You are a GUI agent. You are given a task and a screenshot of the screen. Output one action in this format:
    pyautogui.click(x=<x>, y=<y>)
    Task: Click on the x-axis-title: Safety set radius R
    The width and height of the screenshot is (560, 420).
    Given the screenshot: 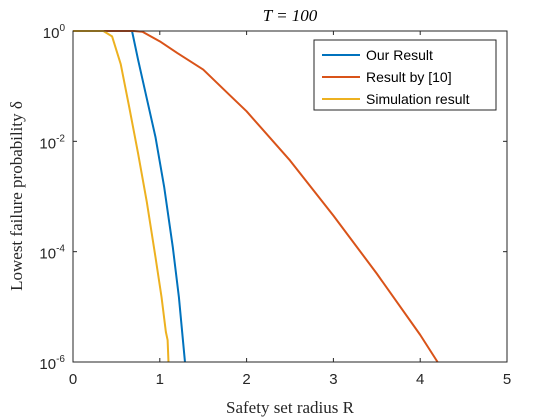 What is the action you would take?
    pyautogui.click(x=290, y=407)
    